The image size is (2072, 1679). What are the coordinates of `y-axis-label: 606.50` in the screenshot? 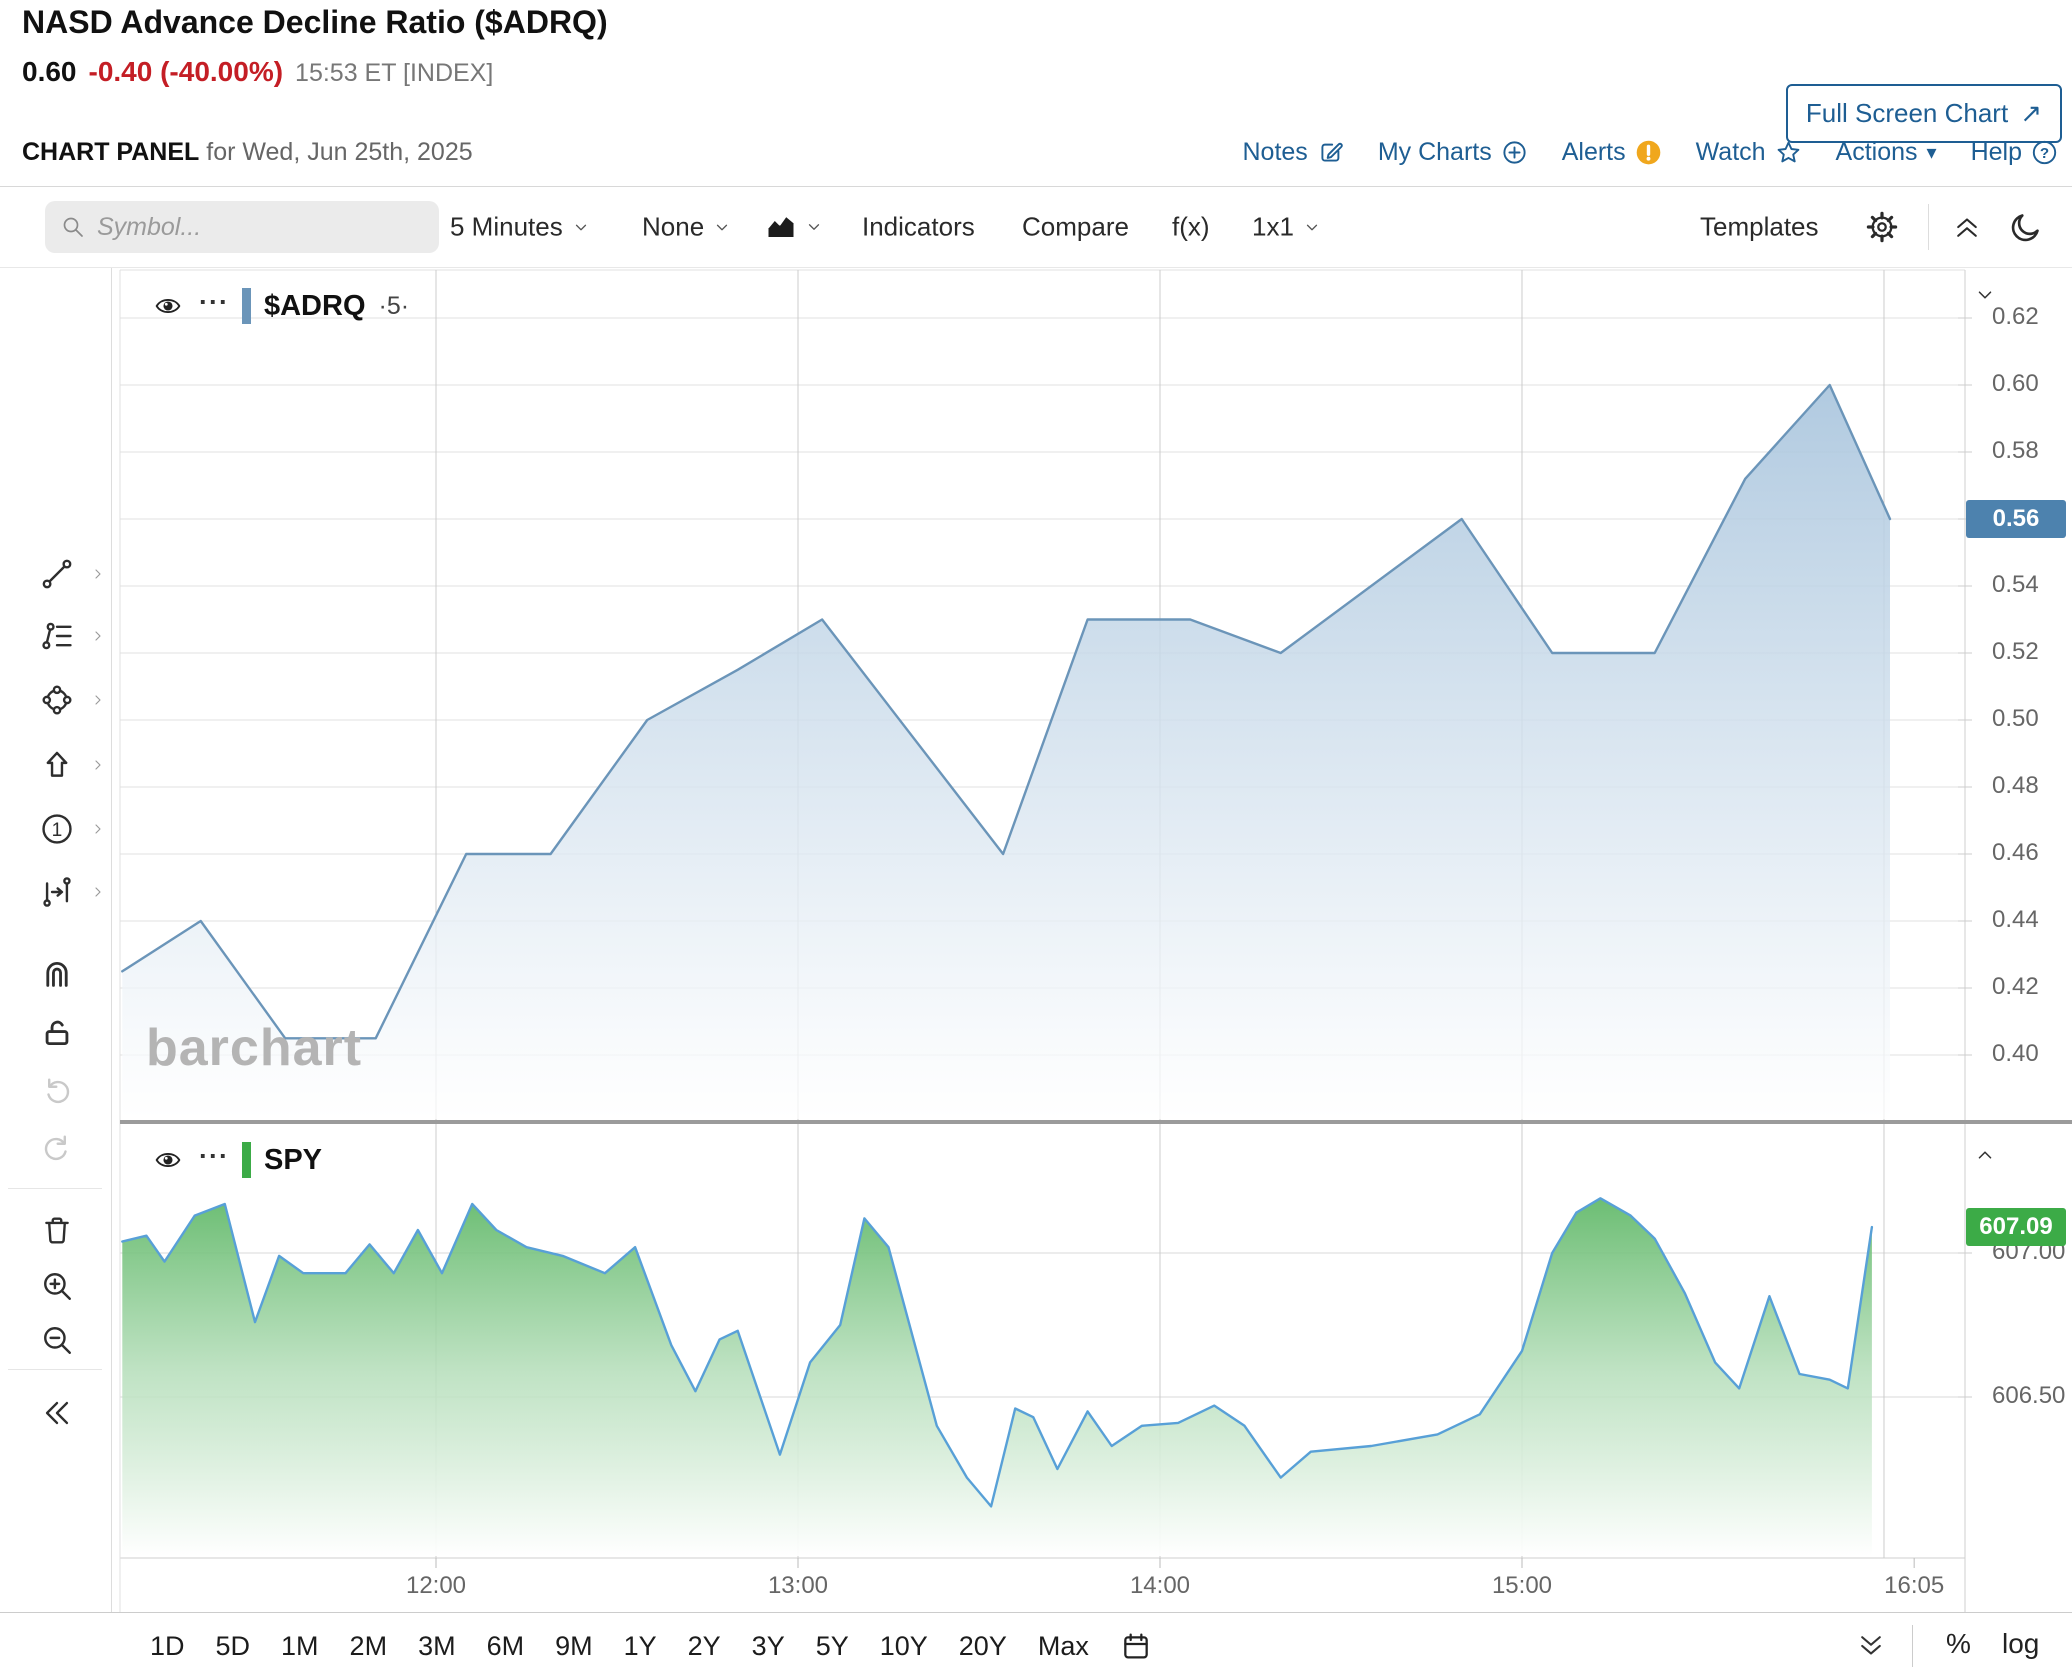 It's located at (2029, 1395).